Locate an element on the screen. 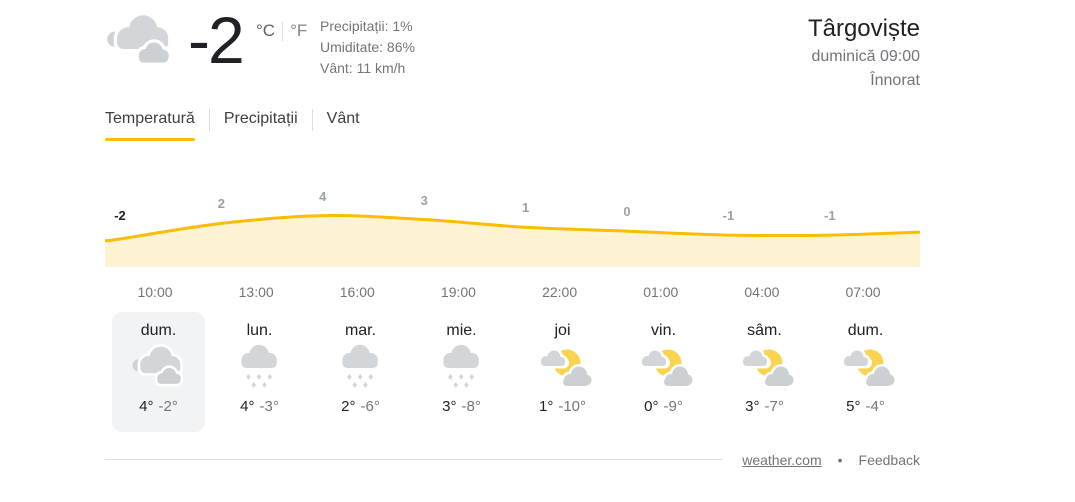 The image size is (1075, 502). chart-time-label: 04:00 is located at coordinates (762, 292).